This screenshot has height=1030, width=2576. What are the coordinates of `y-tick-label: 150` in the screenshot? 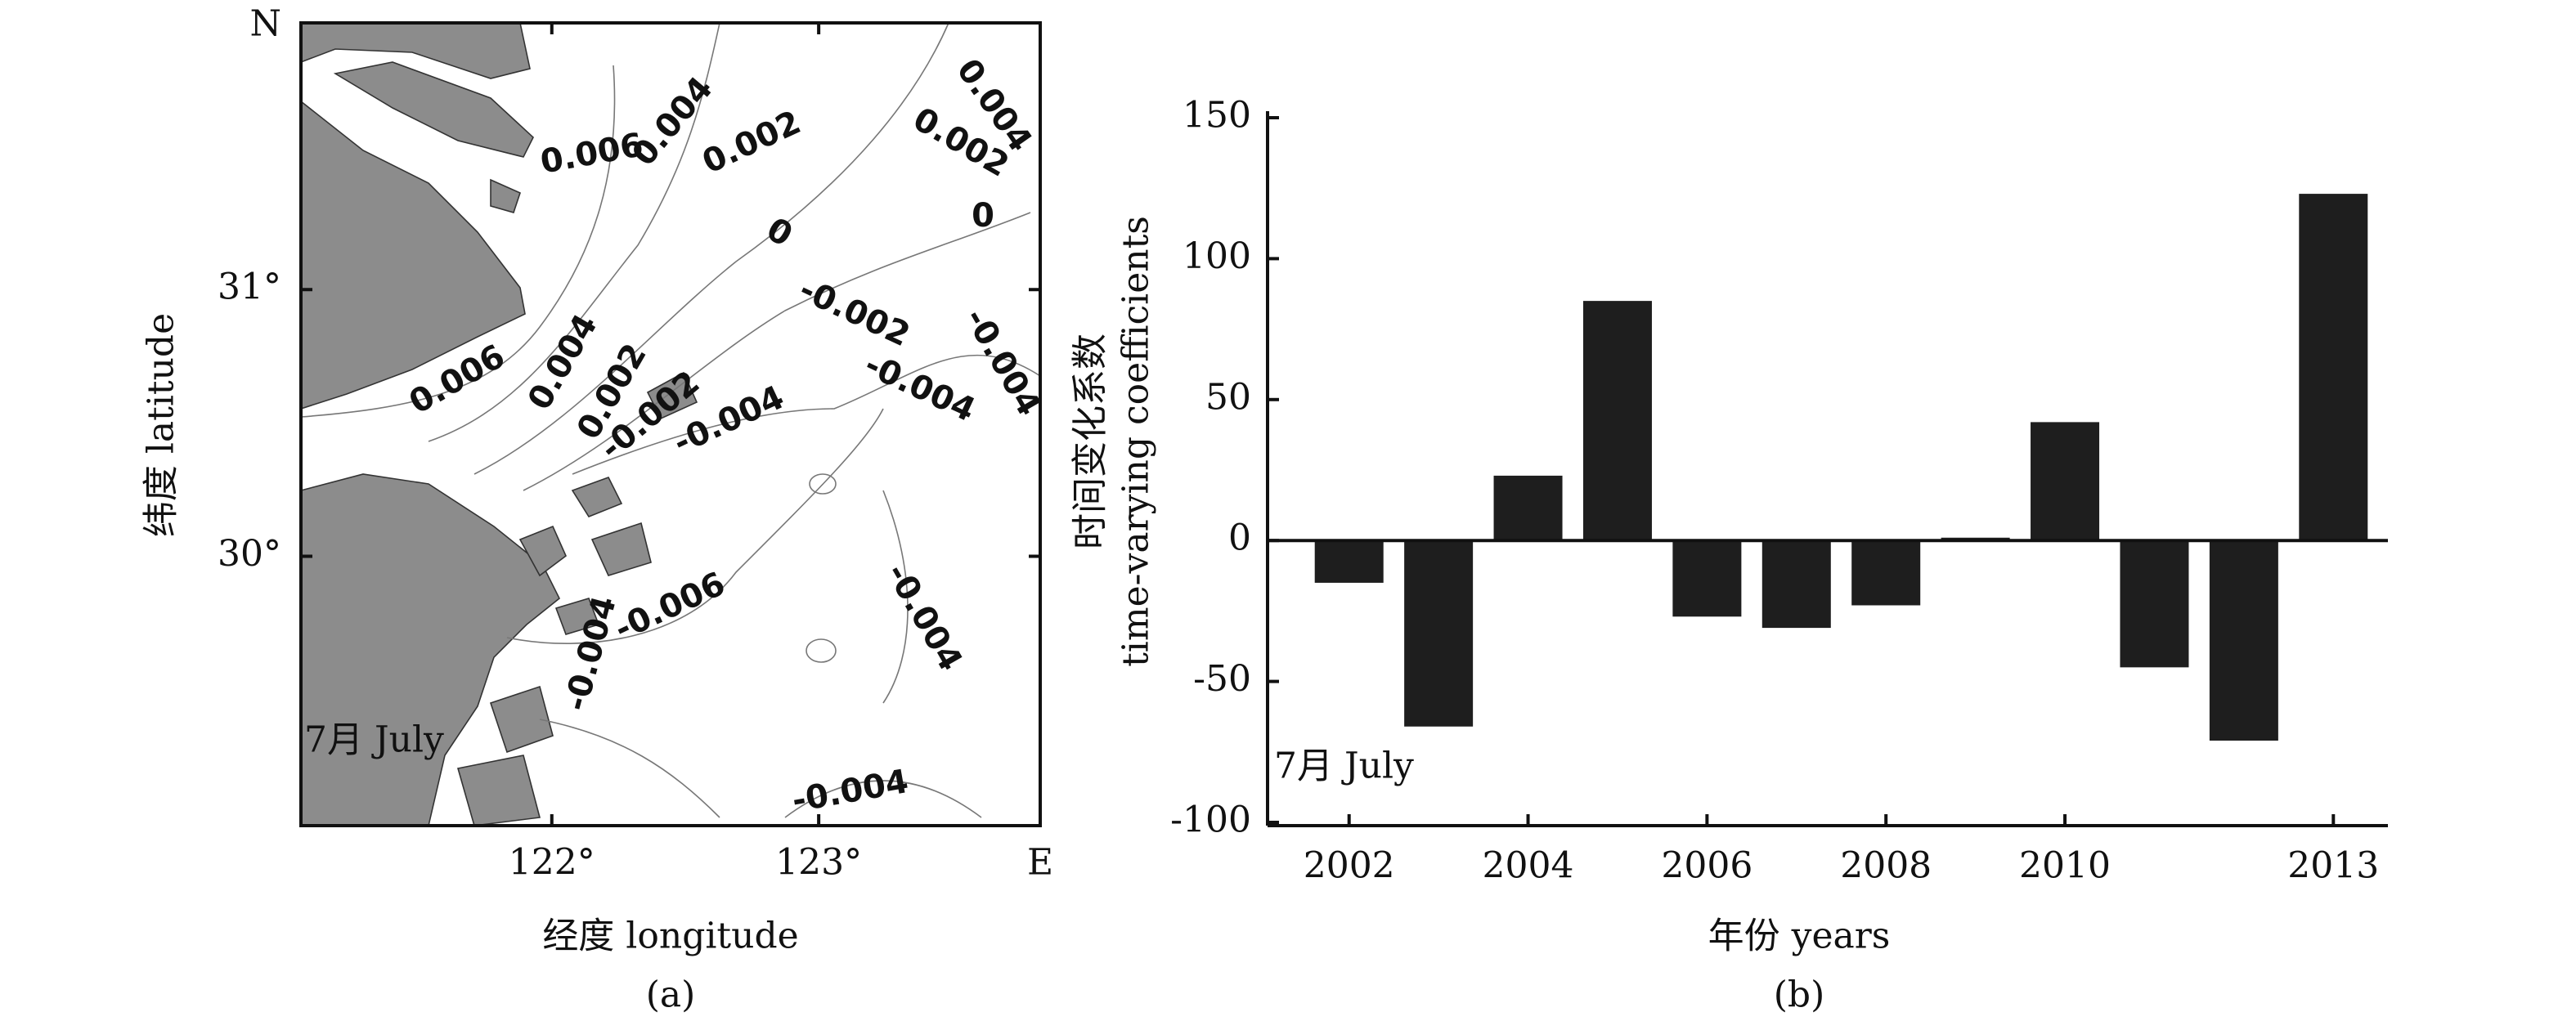 It's located at (1217, 116).